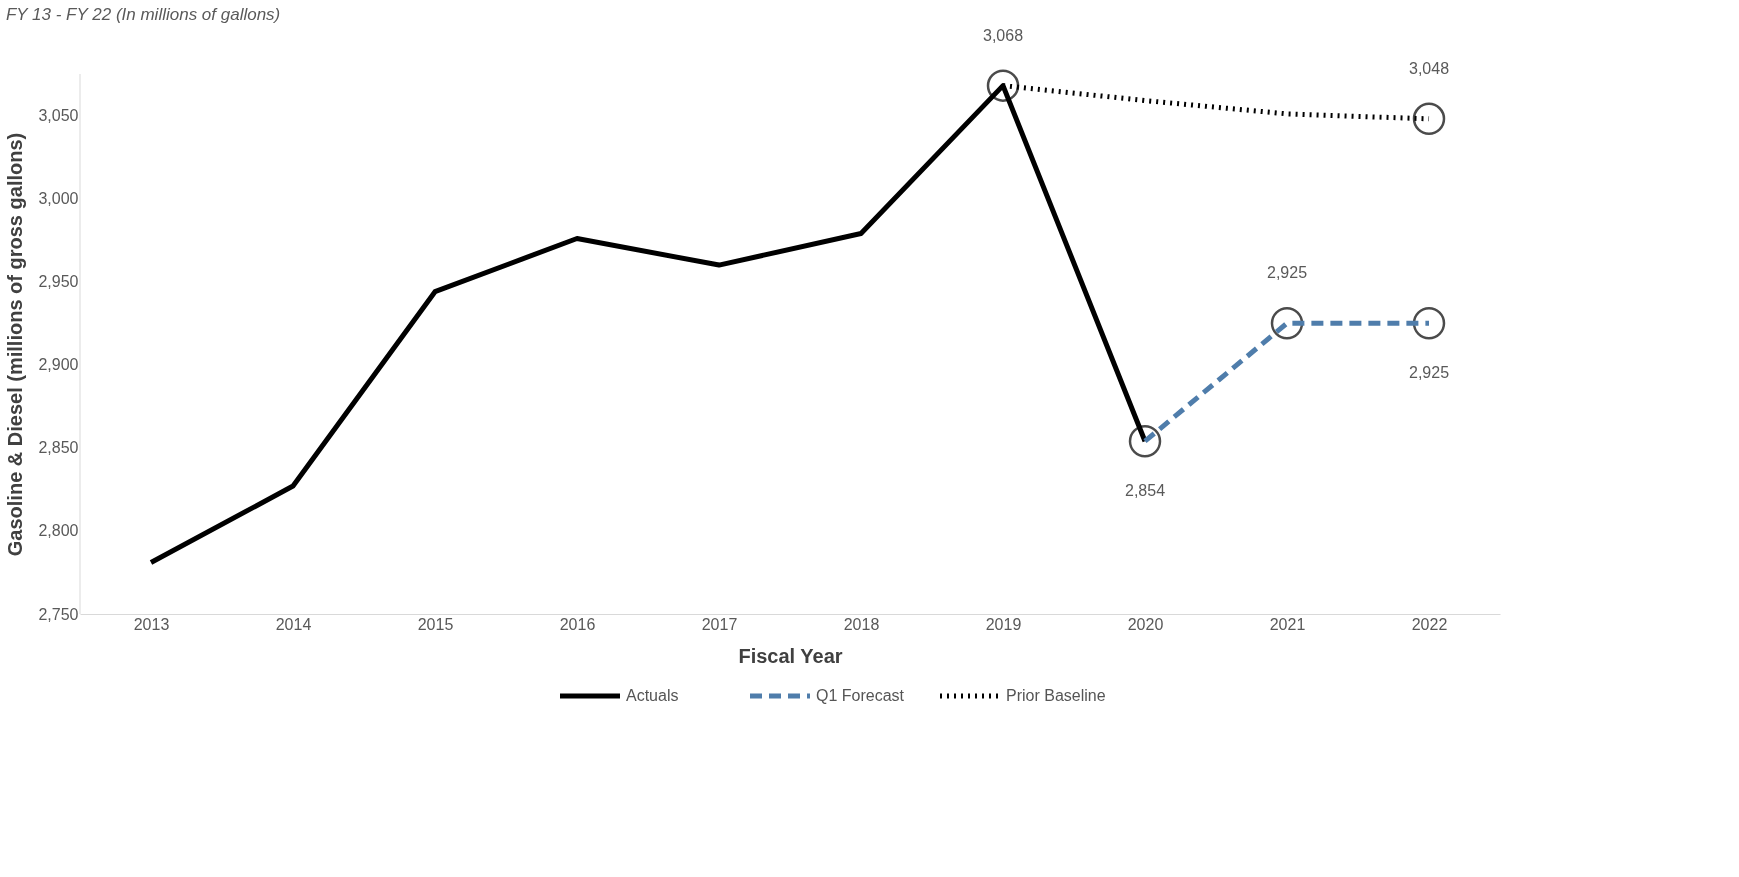  I want to click on x-tick-label: 2022, so click(1429, 624).